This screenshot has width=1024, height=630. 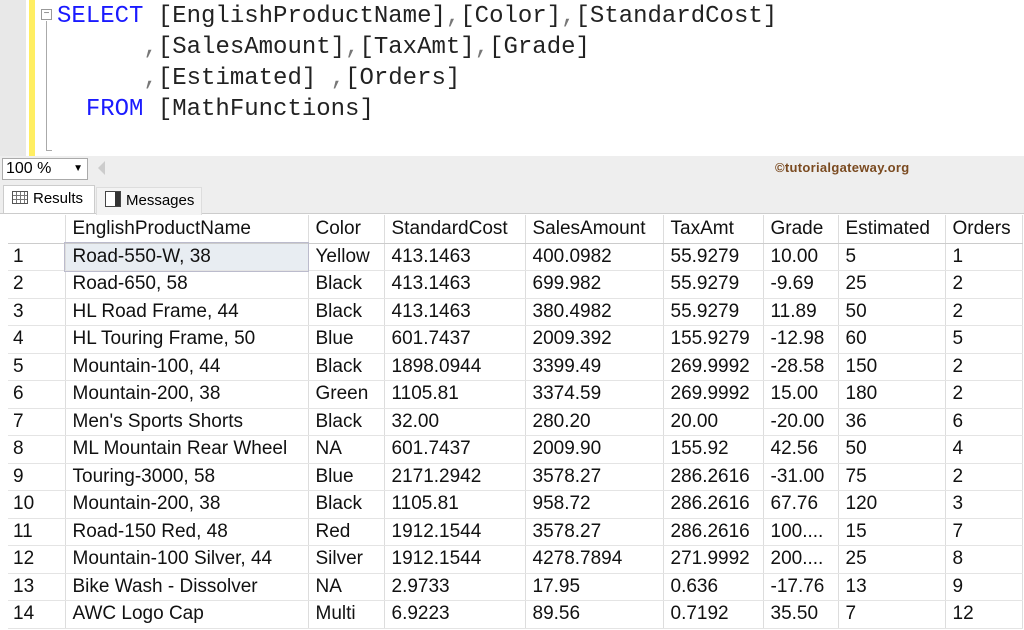 I want to click on code-line: ,[Estimated] ,[Orders], so click(x=258, y=78).